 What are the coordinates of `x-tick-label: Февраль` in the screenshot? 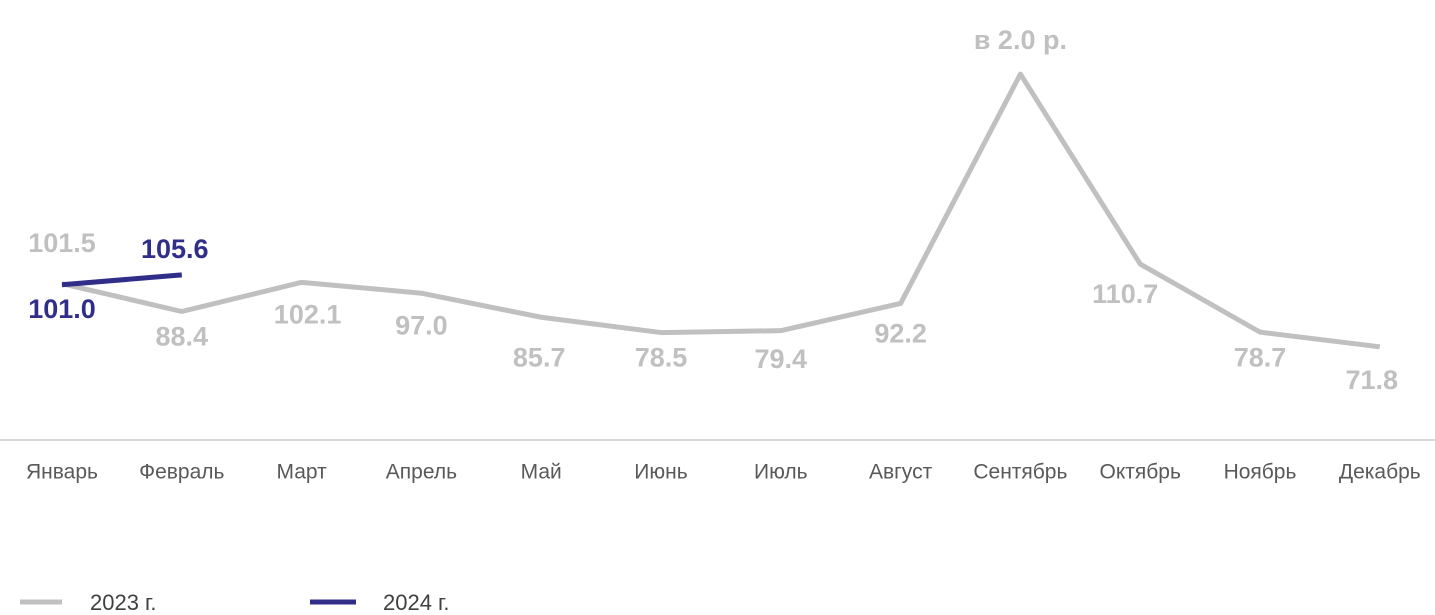 It's located at (181, 472).